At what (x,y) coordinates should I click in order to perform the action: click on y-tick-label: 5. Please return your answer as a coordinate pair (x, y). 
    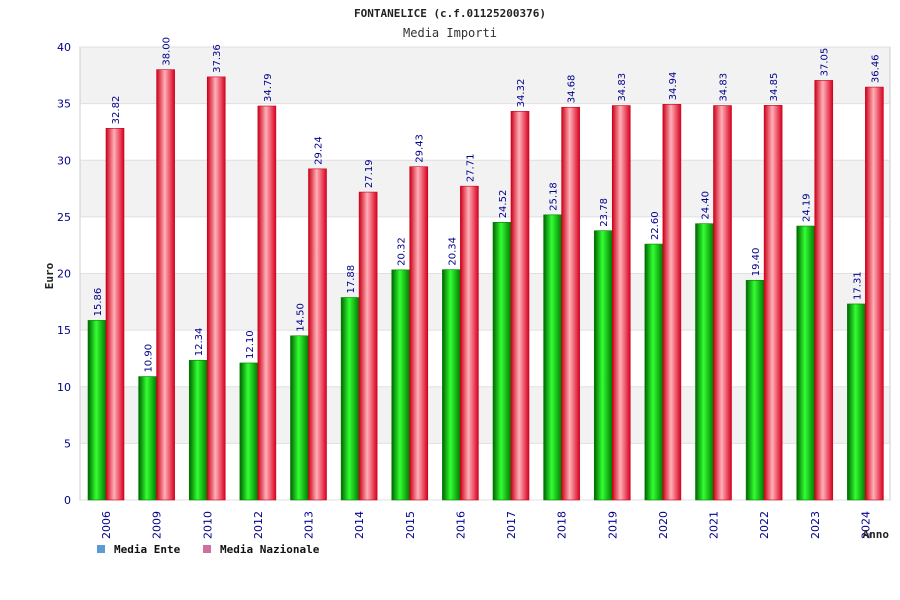
    Looking at the image, I should click on (67, 443).